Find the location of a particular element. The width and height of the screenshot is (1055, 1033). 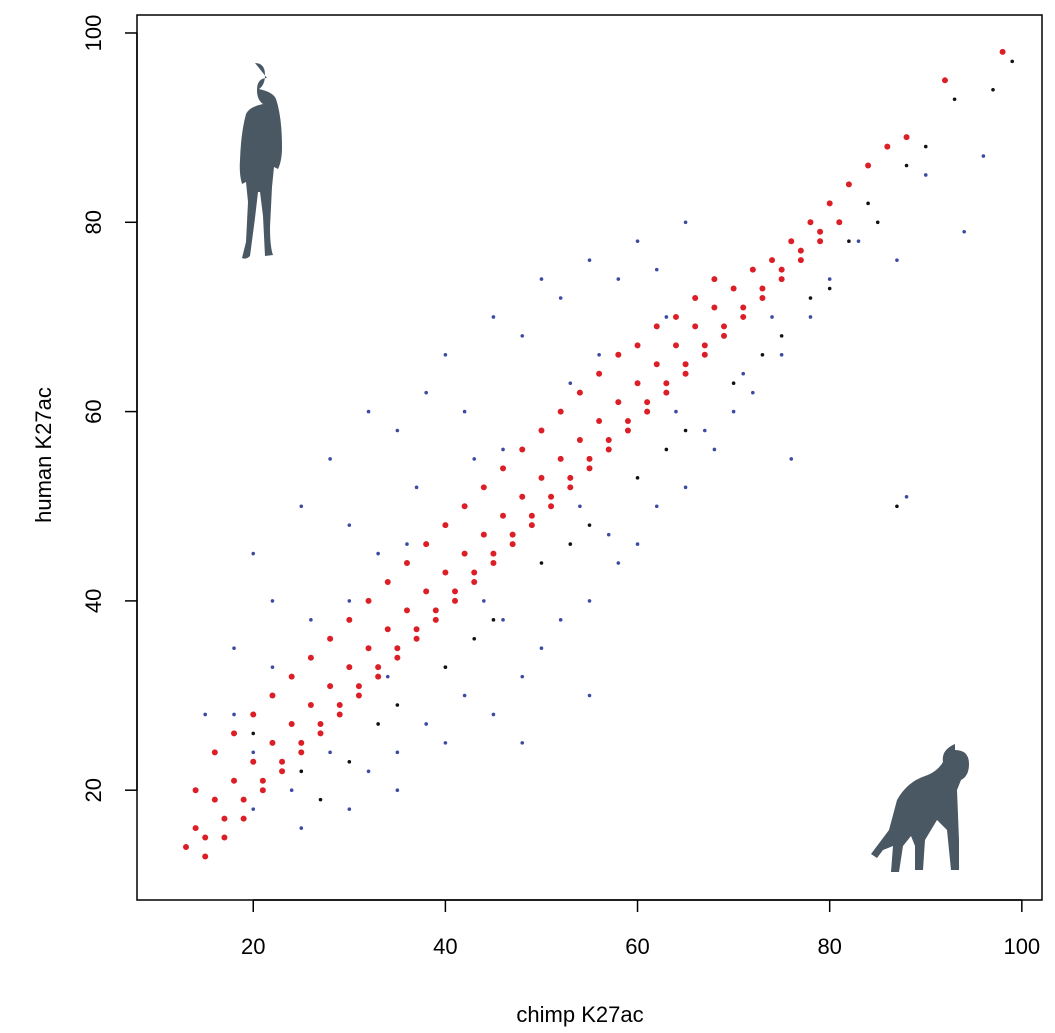

y-tick-label: 60 is located at coordinates (93, 411).